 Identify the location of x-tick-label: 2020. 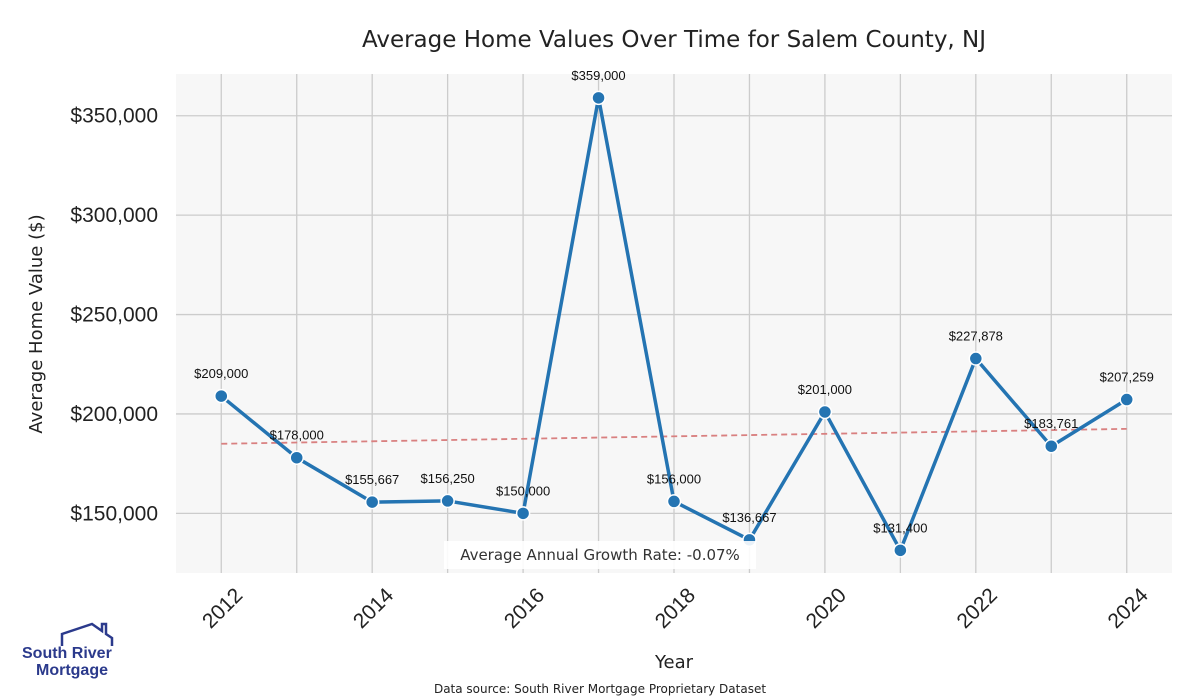
(826, 608).